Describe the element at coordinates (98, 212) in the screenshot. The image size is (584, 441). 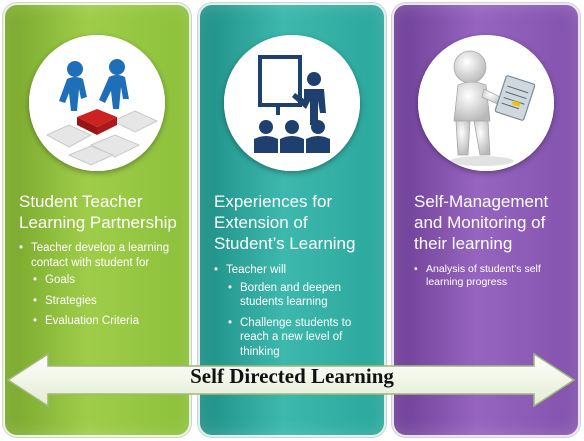
I see `panel-title: Student Teacher Learning Partnership` at that location.